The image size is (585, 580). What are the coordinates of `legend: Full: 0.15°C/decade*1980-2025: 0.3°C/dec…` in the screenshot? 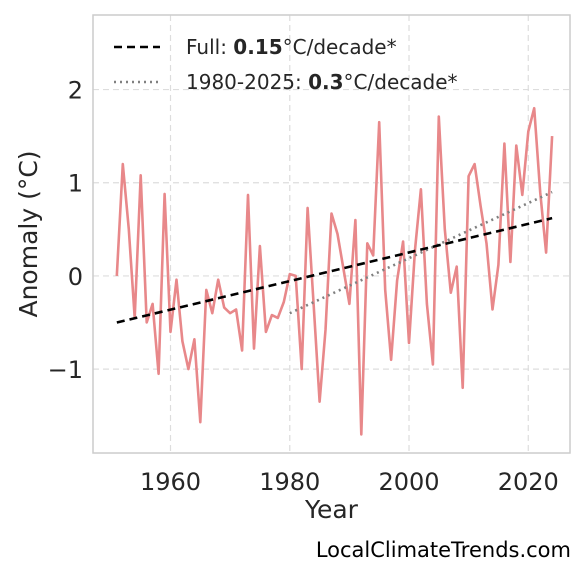 It's located at (286, 64).